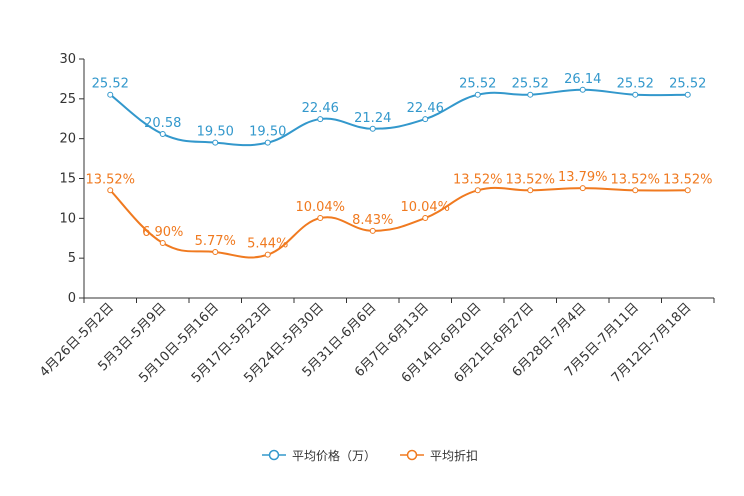 This screenshot has width=744, height=496. I want to click on legend-item-1: 平均价格（万）, so click(319, 455).